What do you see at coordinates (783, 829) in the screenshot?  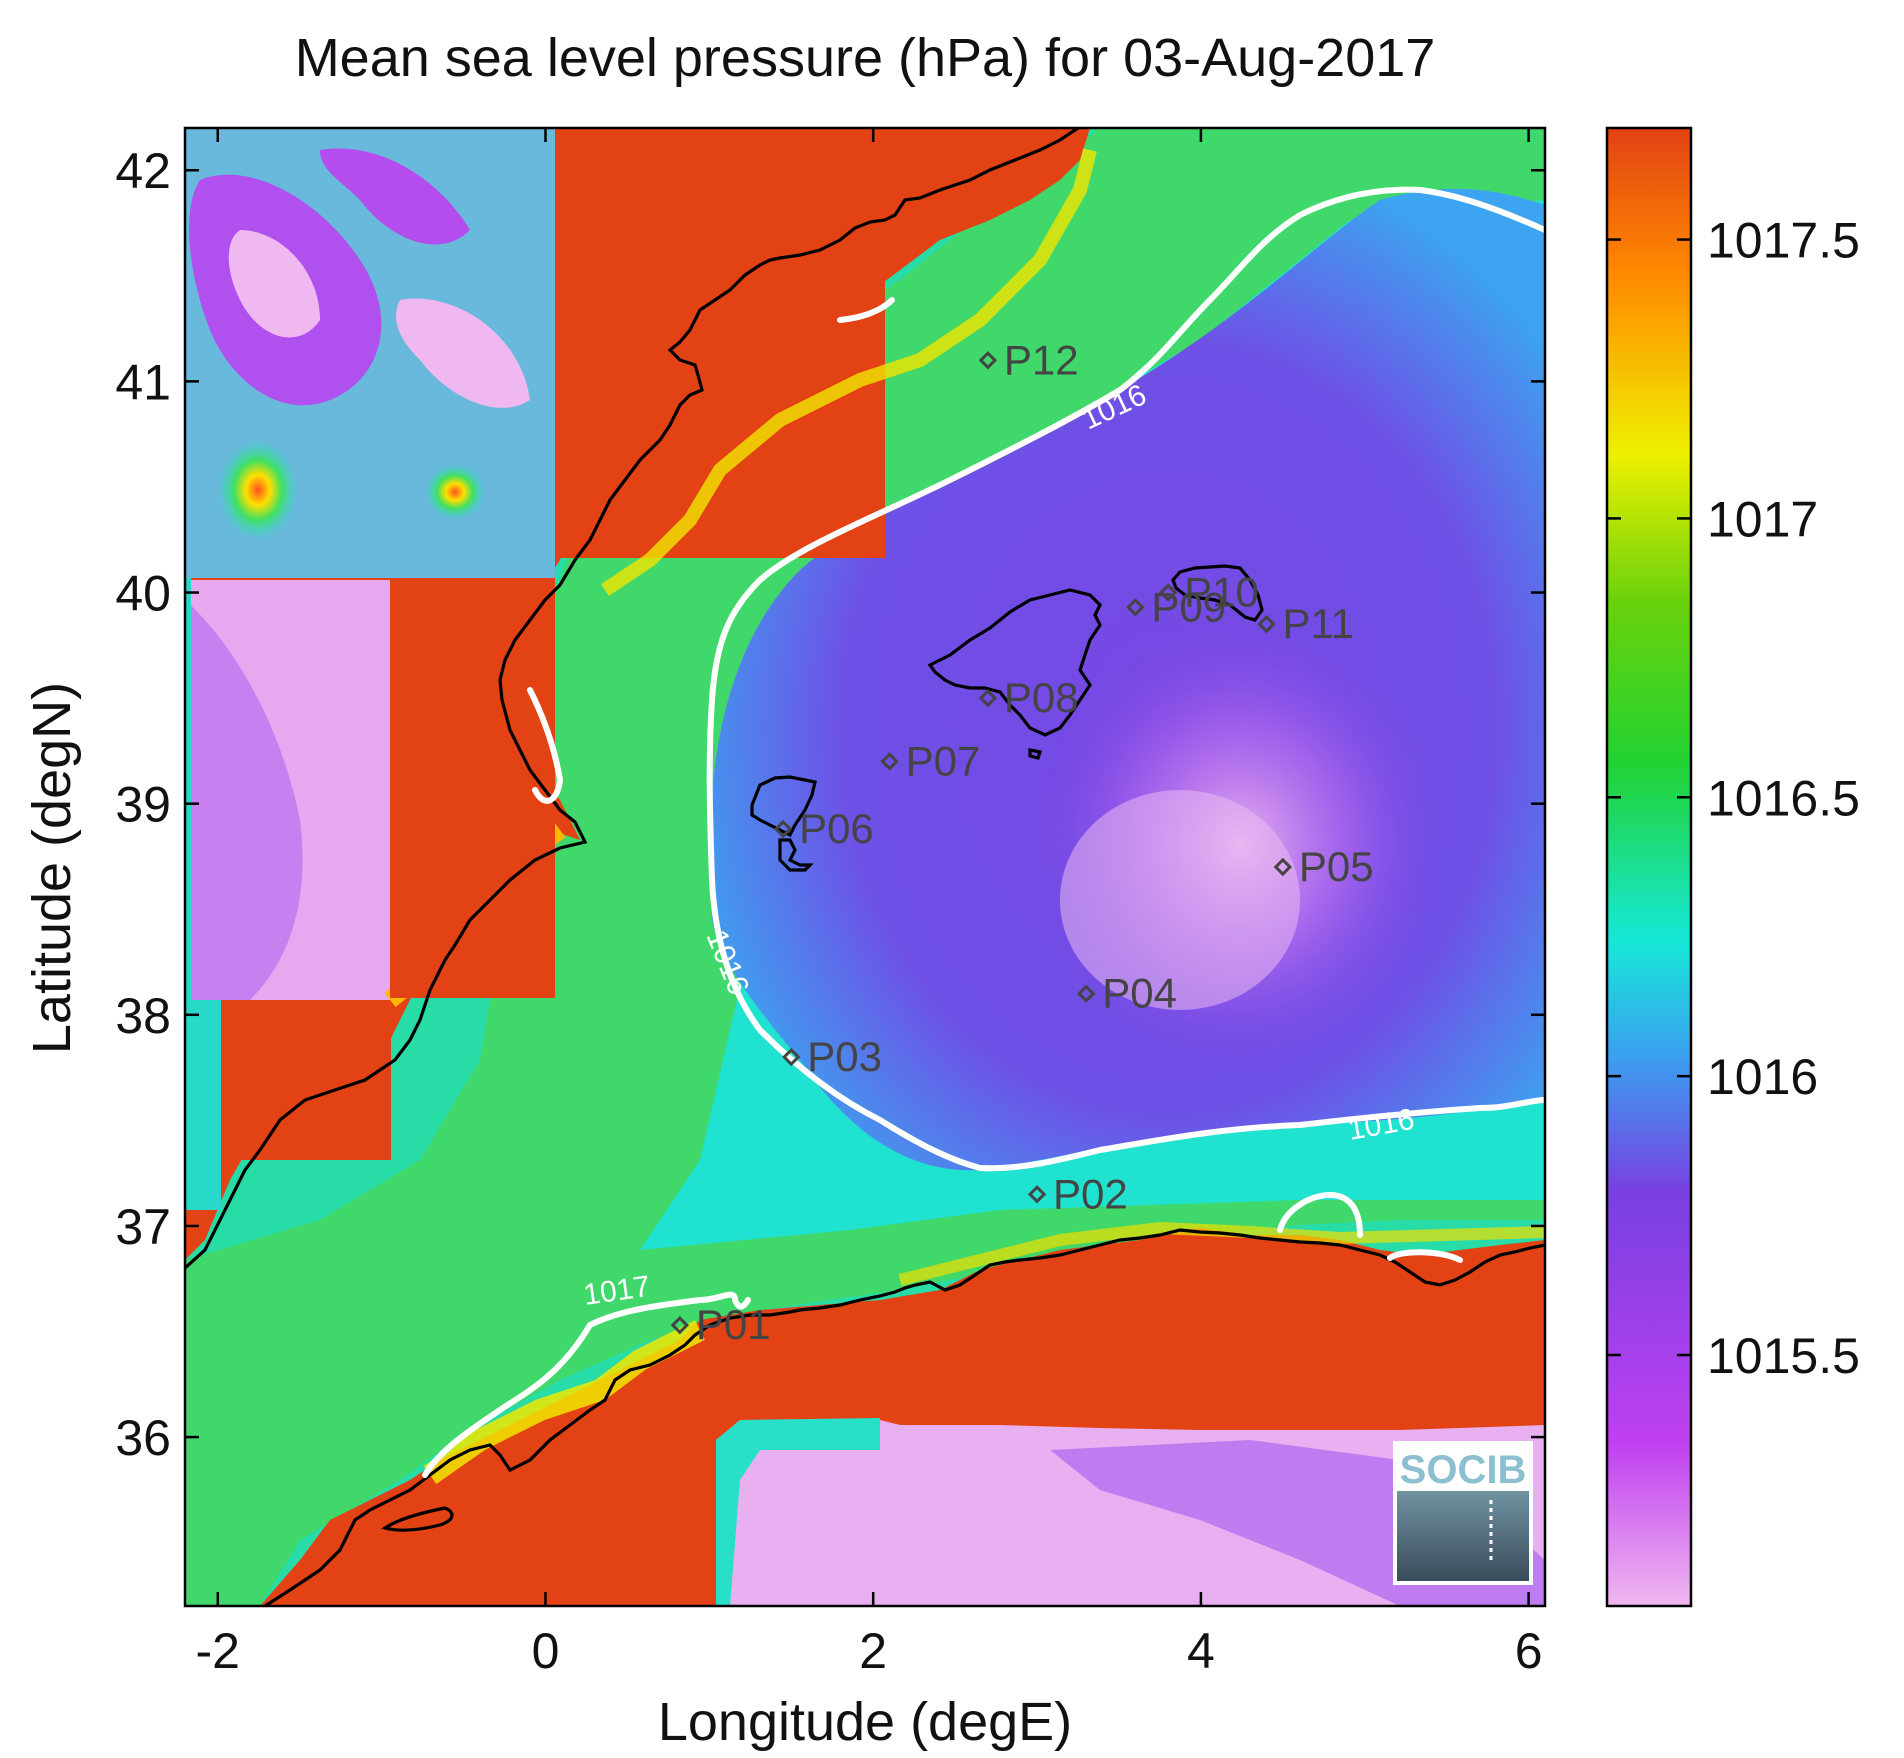 I see `station-marker-p06` at bounding box center [783, 829].